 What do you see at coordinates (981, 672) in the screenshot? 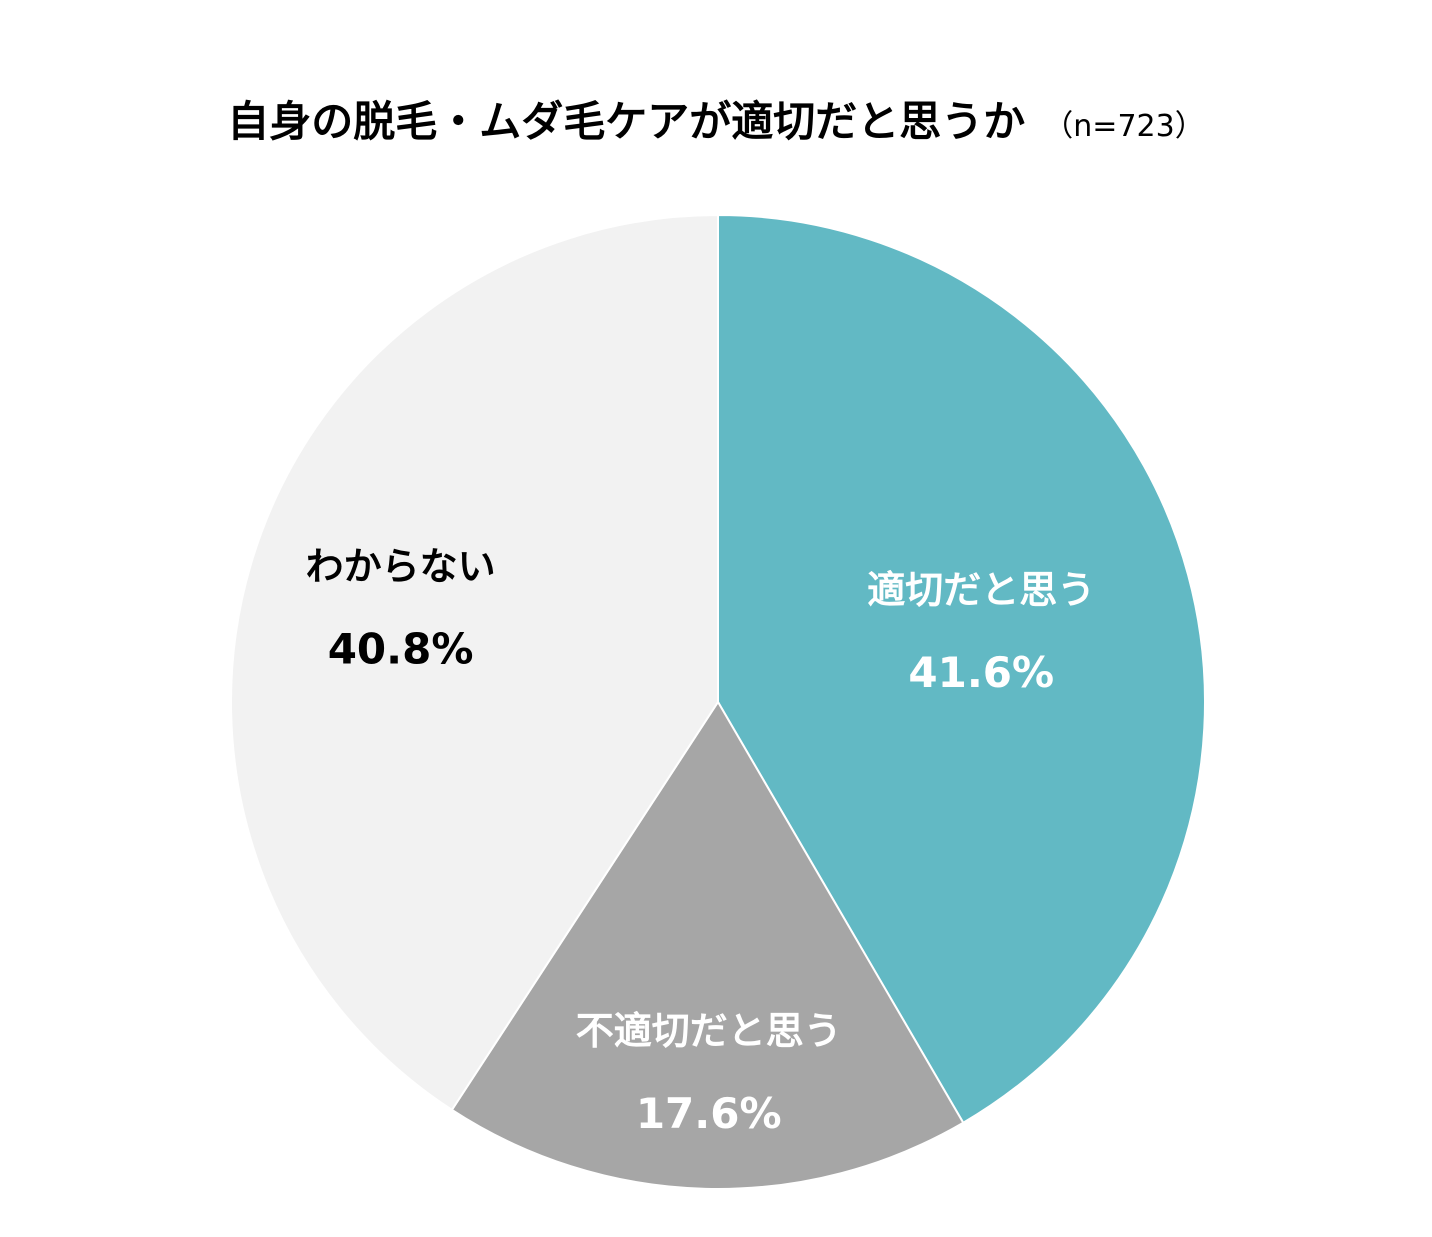
I see `slice-appropriate-value: 41.6%` at bounding box center [981, 672].